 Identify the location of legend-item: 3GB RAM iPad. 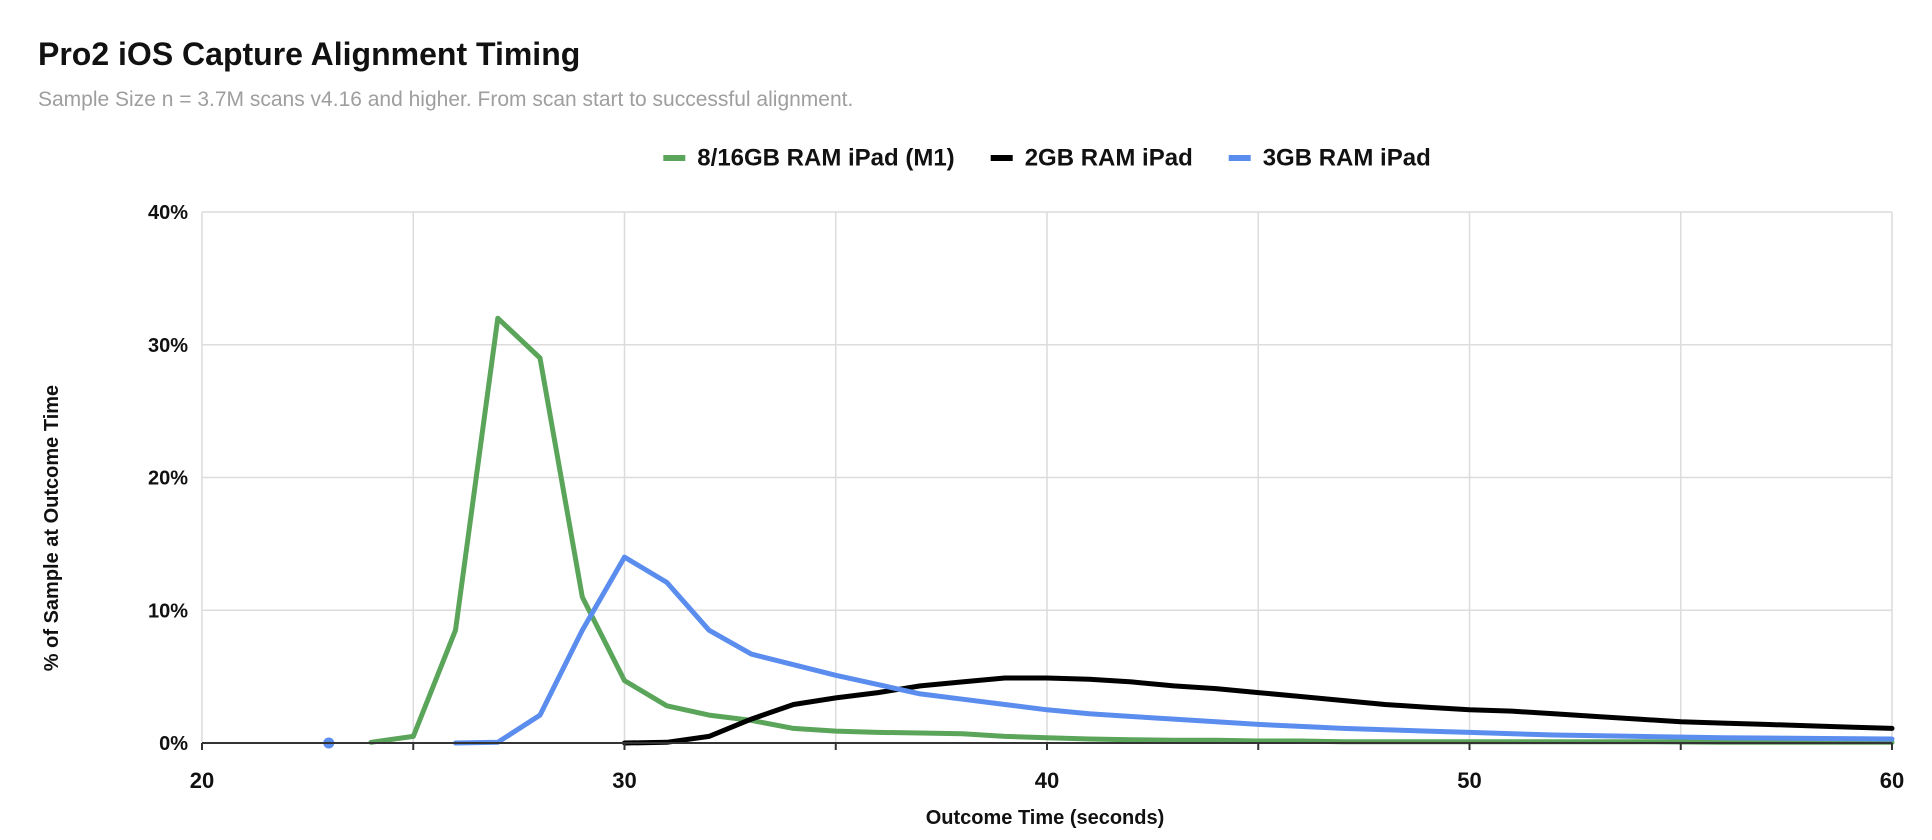
(1329, 158).